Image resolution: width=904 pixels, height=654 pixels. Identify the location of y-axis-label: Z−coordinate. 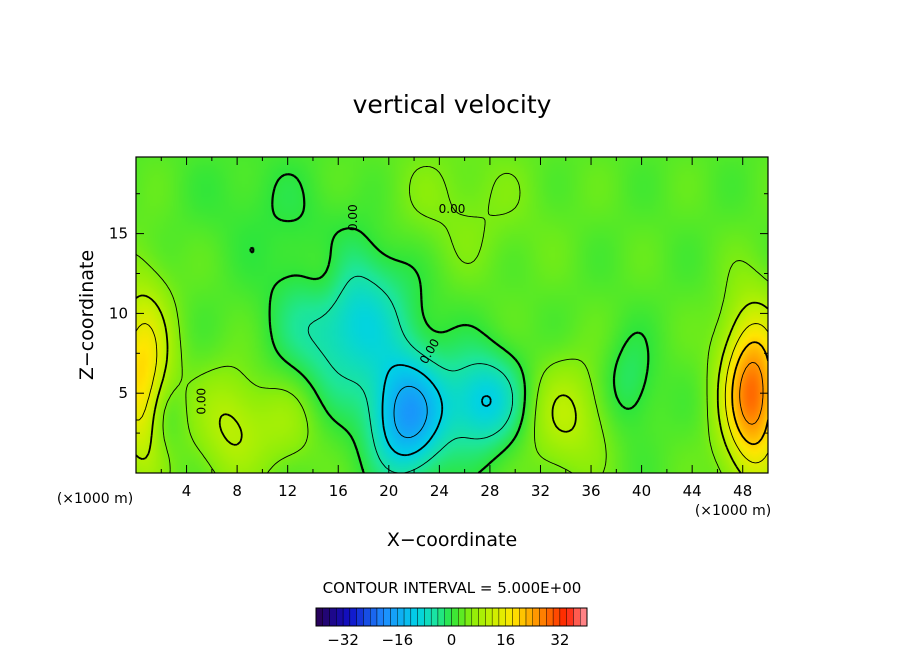
(87, 315).